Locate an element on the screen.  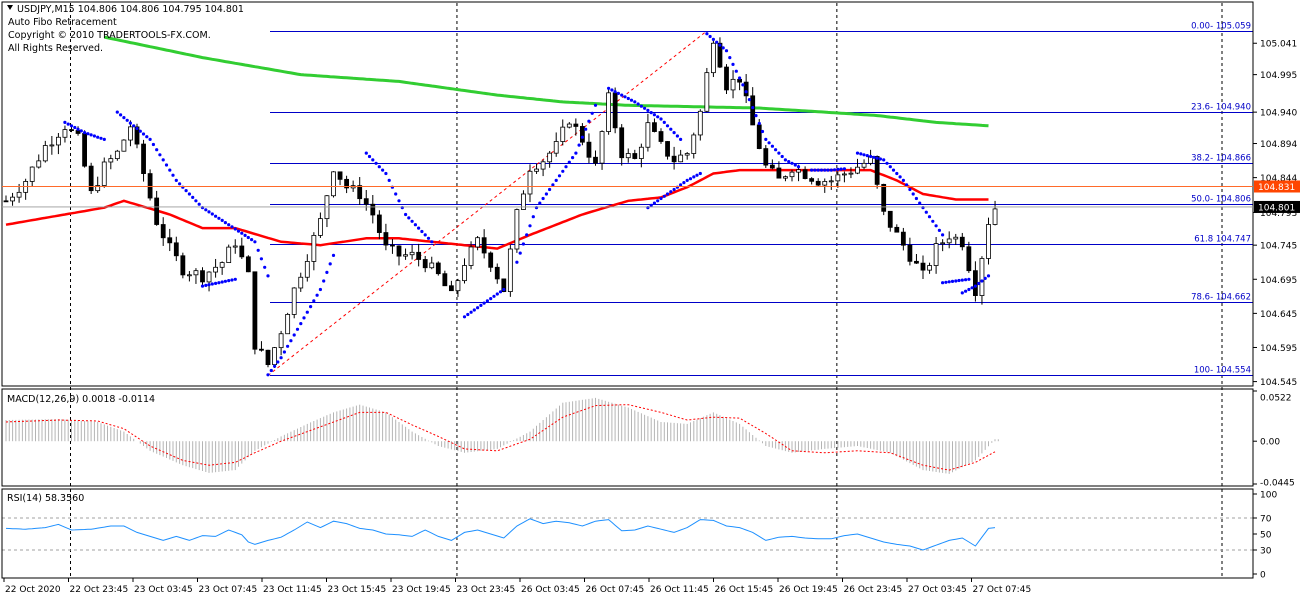
ma-price-box is located at coordinates (1277, 186).